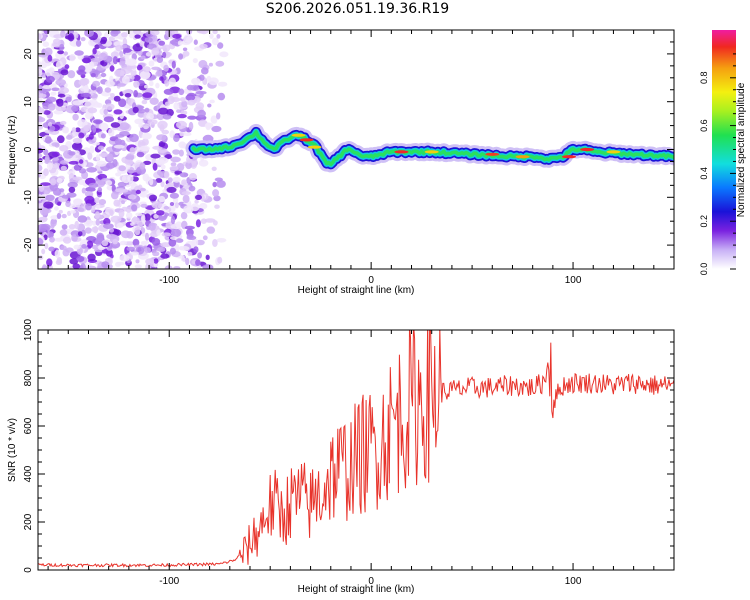  What do you see at coordinates (28, 425) in the screenshot?
I see `y-tick-label: 600` at bounding box center [28, 425].